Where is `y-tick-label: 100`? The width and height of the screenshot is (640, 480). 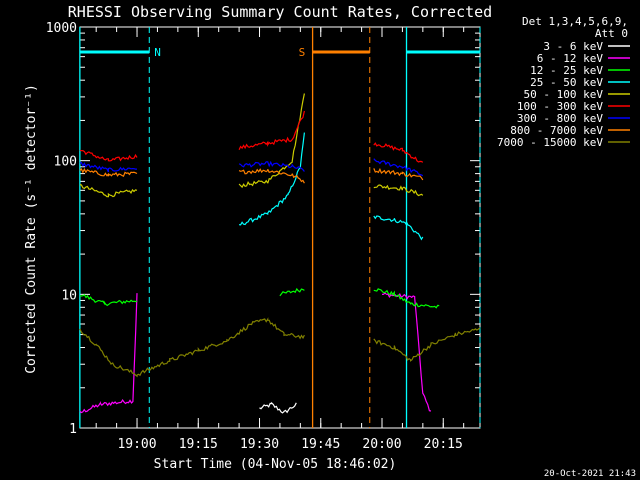
y-tick-label: 100 is located at coordinates (65, 162).